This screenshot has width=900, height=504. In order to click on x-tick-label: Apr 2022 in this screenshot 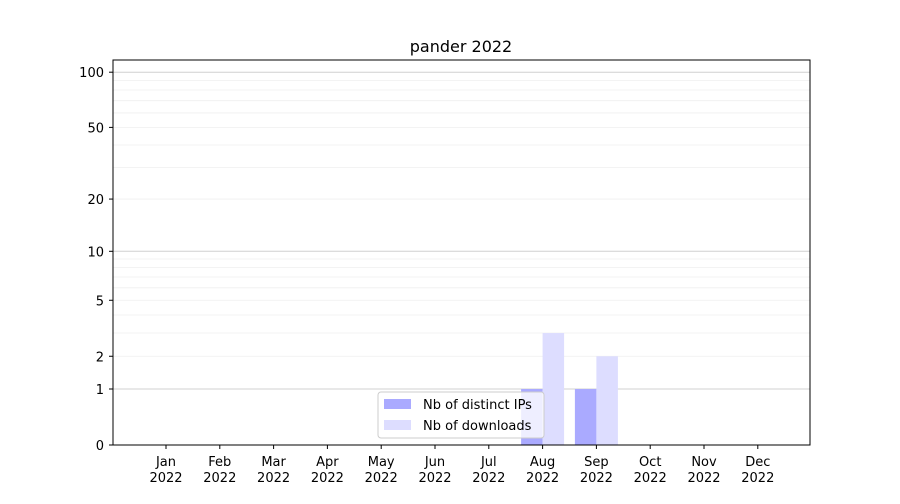, I will do `click(327, 470)`.